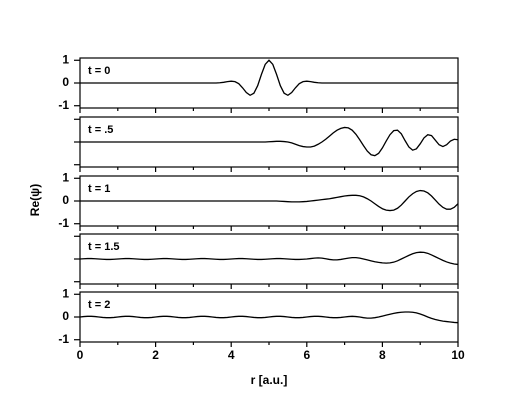 This screenshot has height=400, width=518. What do you see at coordinates (99, 189) in the screenshot?
I see `panel-label: t = 1` at bounding box center [99, 189].